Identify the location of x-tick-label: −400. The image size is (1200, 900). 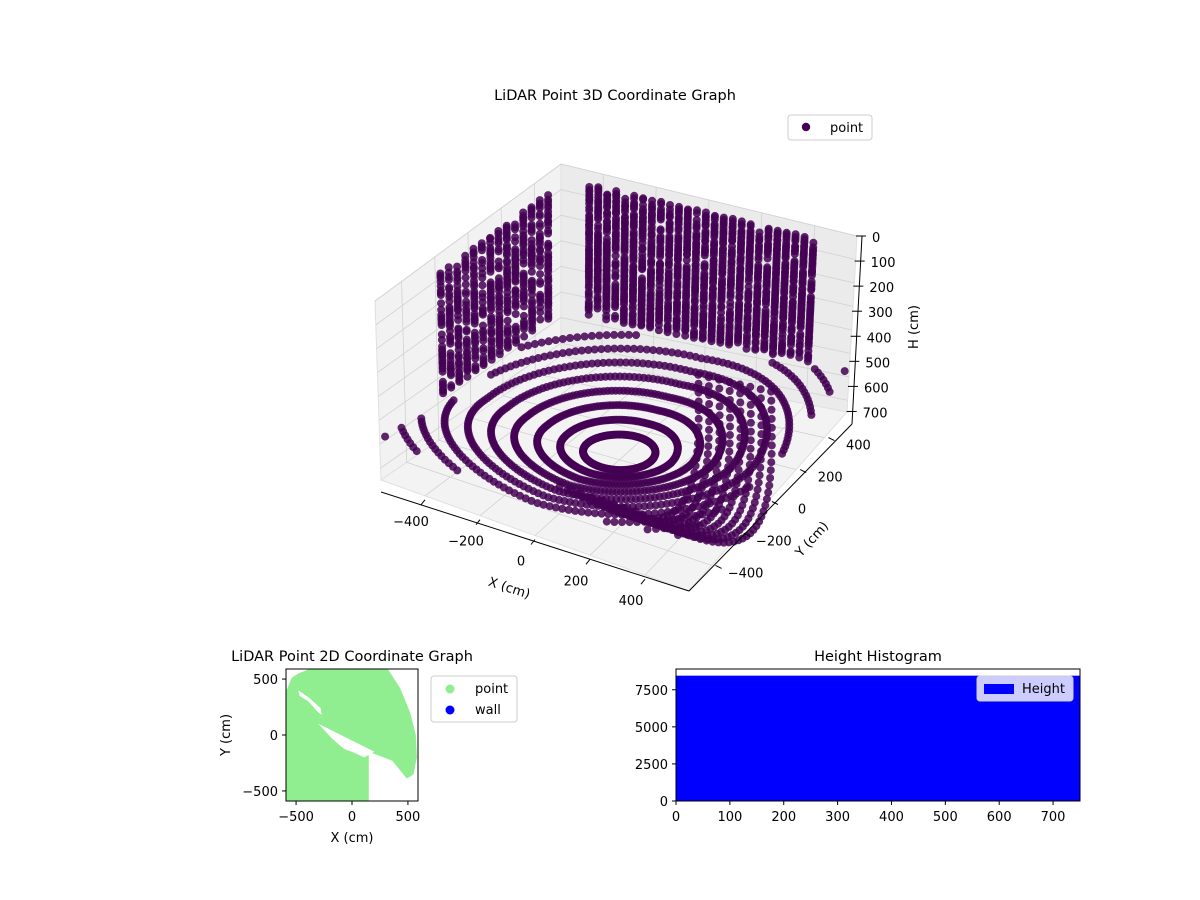
(411, 522).